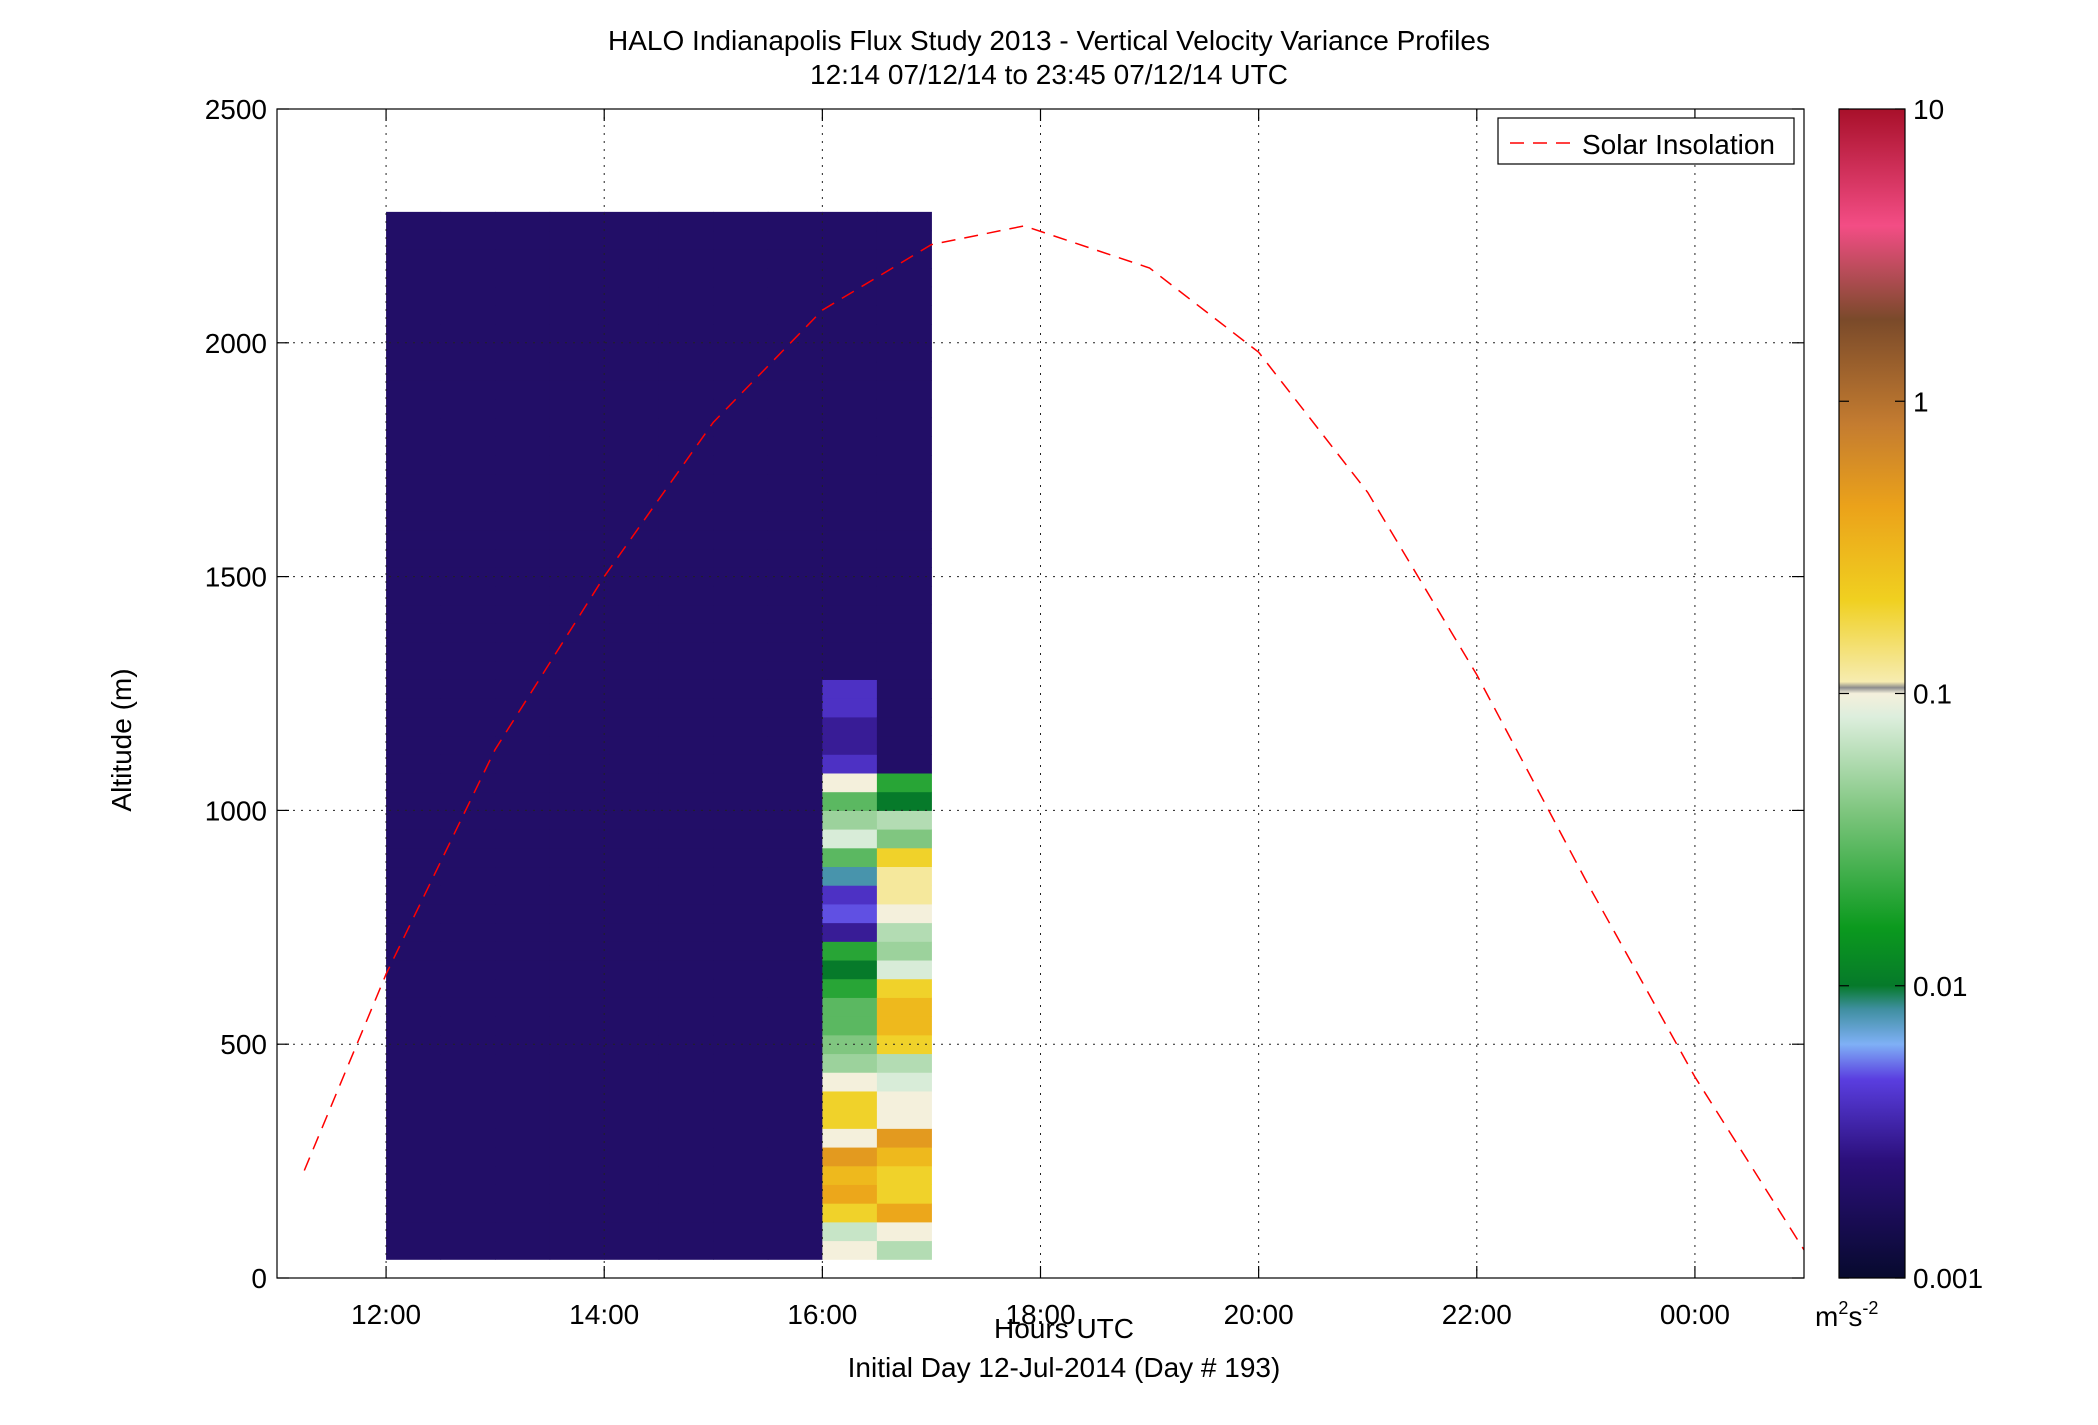  I want to click on x-tick-label: 20:00, so click(1259, 1314).